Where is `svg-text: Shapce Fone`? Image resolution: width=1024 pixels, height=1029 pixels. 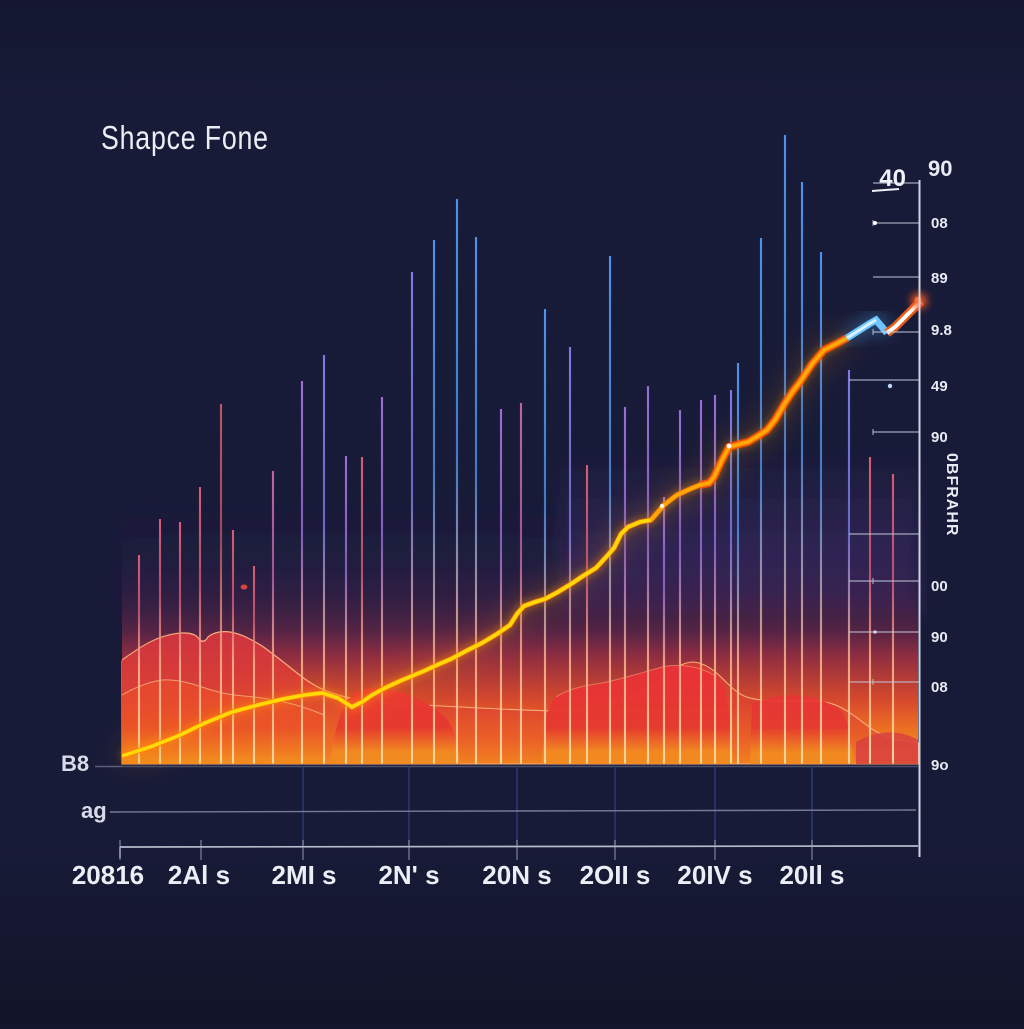 svg-text: Shapce Fone is located at coordinates (185, 138).